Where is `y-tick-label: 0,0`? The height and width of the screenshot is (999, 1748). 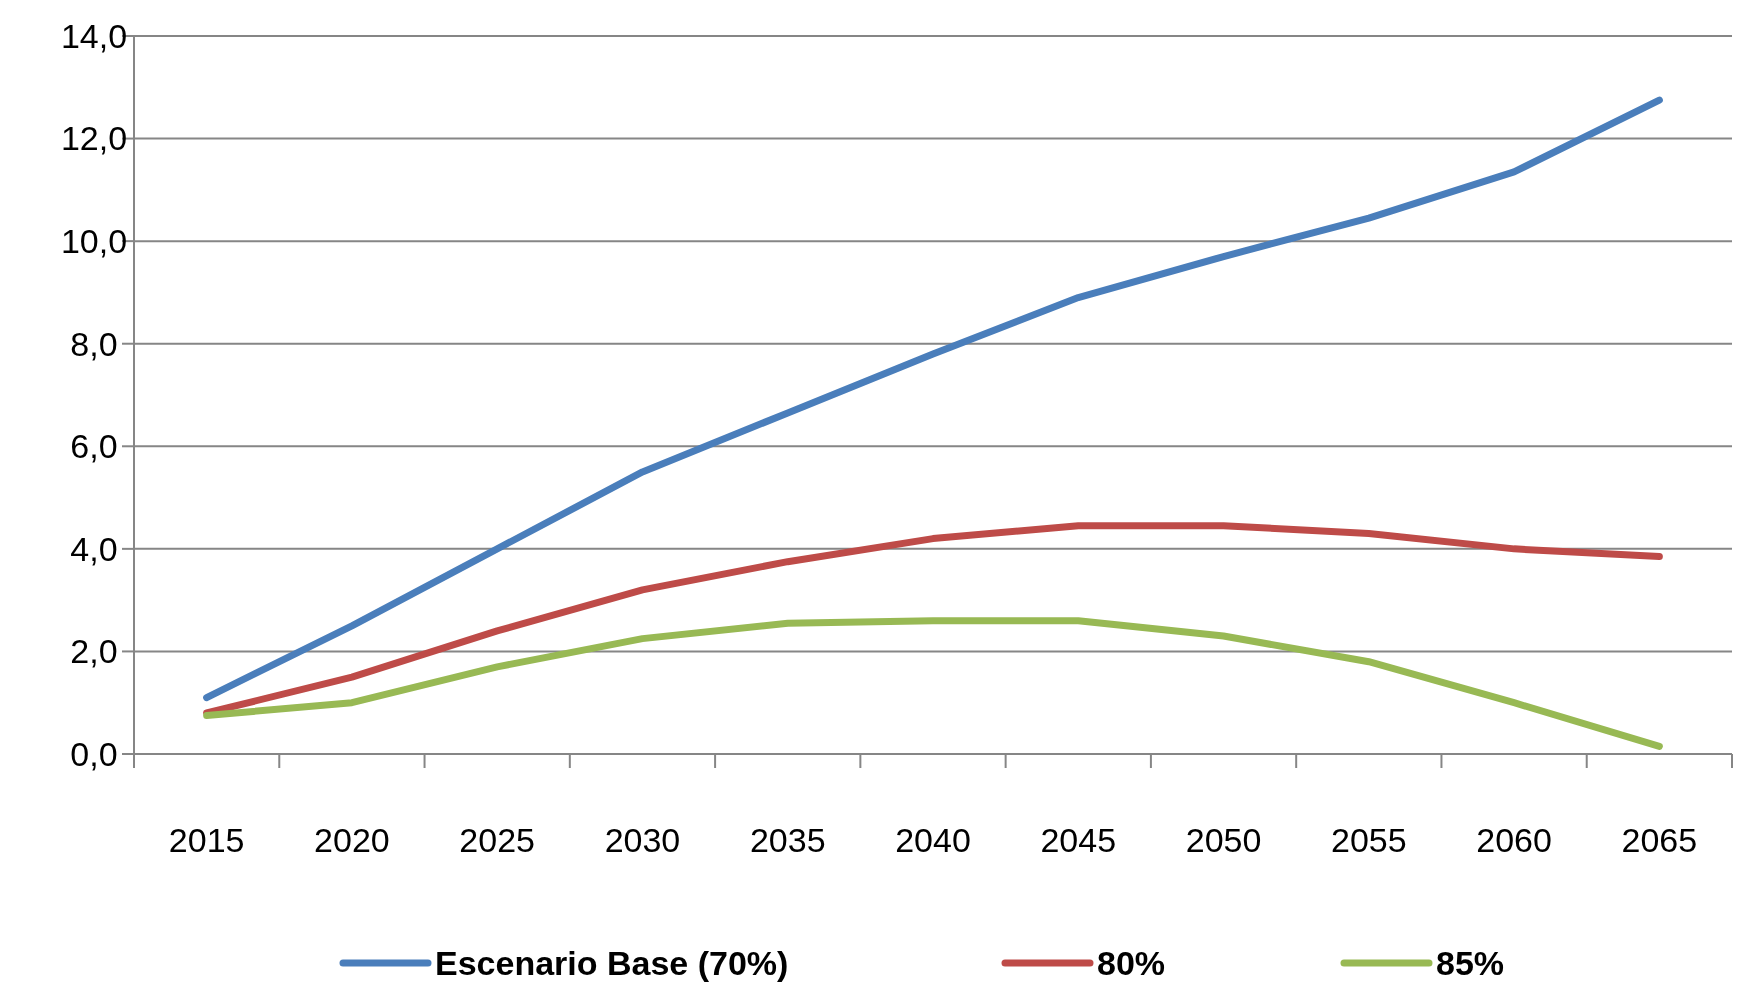
y-tick-label: 0,0 is located at coordinates (94, 753).